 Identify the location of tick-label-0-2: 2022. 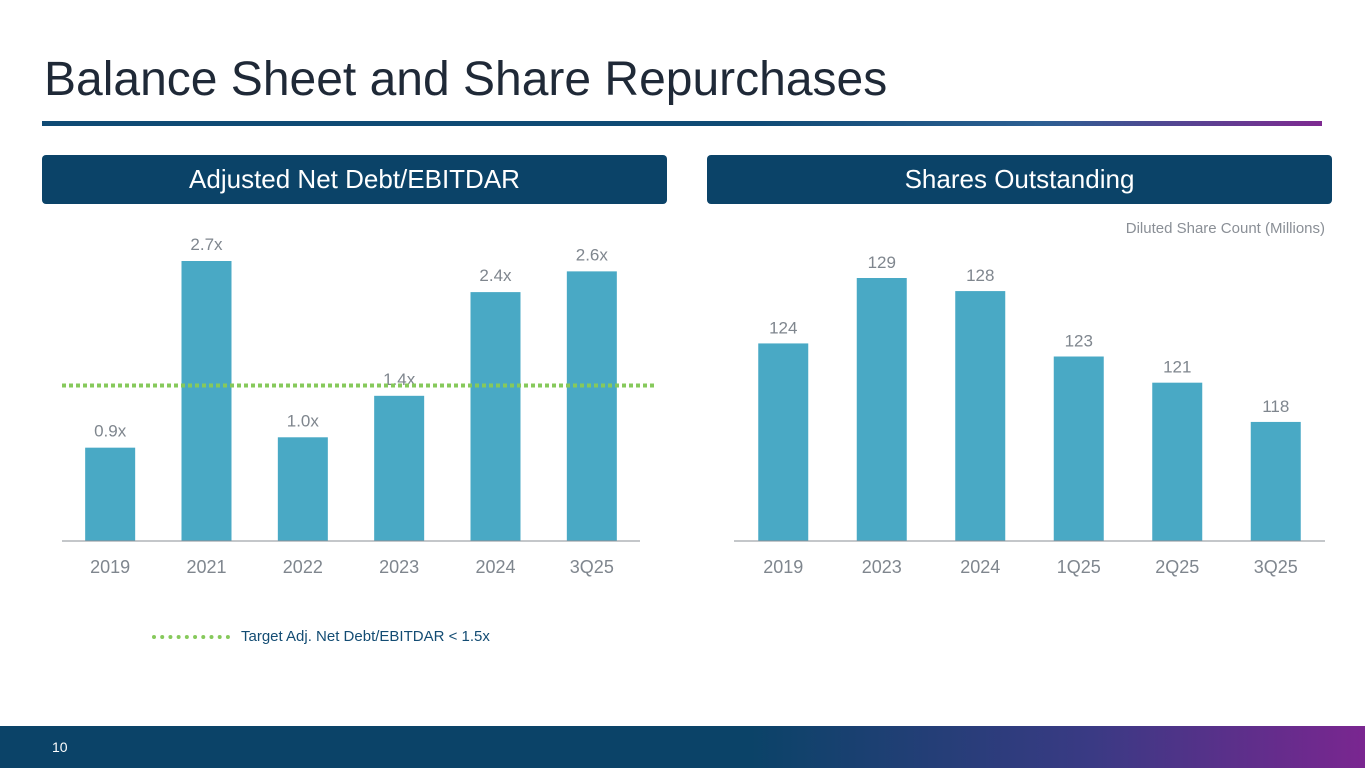
(303, 567).